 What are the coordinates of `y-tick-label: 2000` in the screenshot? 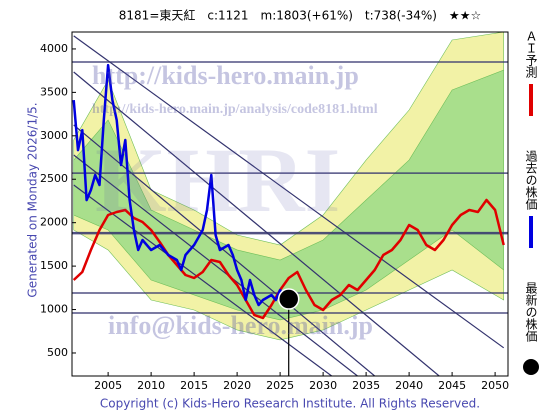 It's located at (54, 222).